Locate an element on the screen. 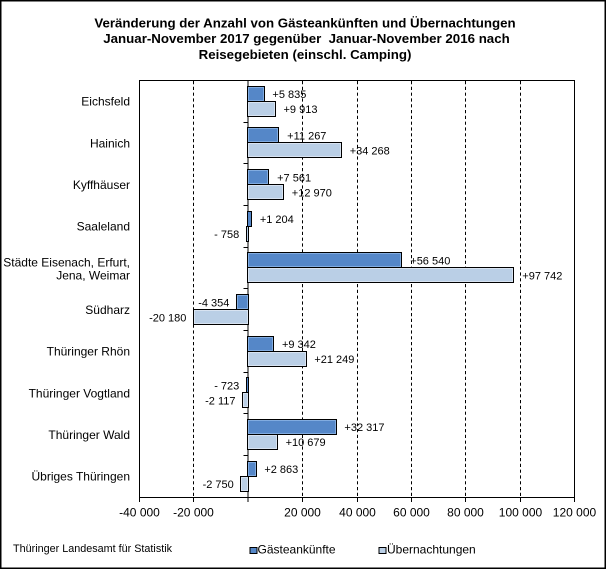  svg-text: +10 679 is located at coordinates (306, 443).